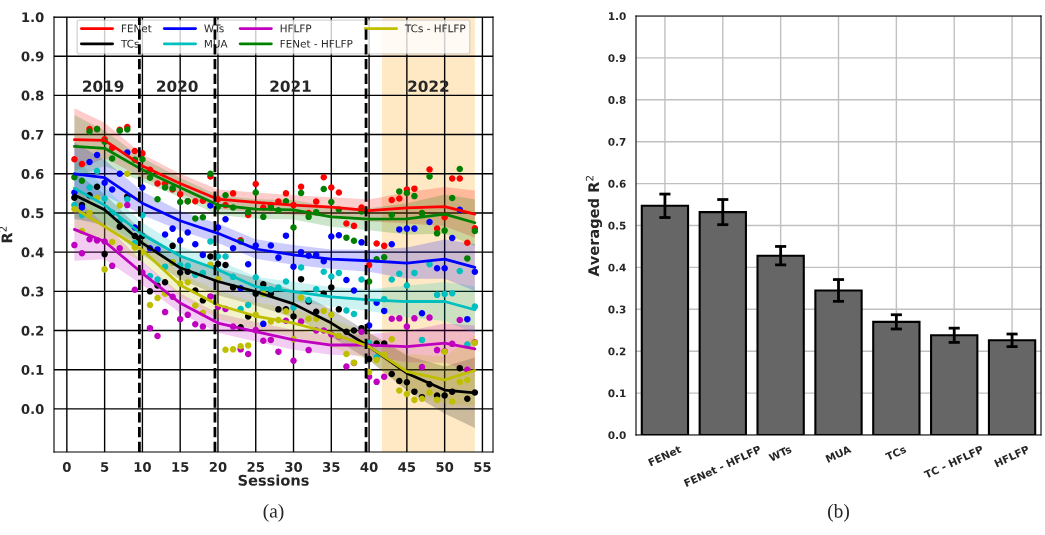 Image resolution: width=1045 pixels, height=535 pixels. What do you see at coordinates (594, 226) in the screenshot?
I see `y-axis-title: Averaged R$^{2}$` at bounding box center [594, 226].